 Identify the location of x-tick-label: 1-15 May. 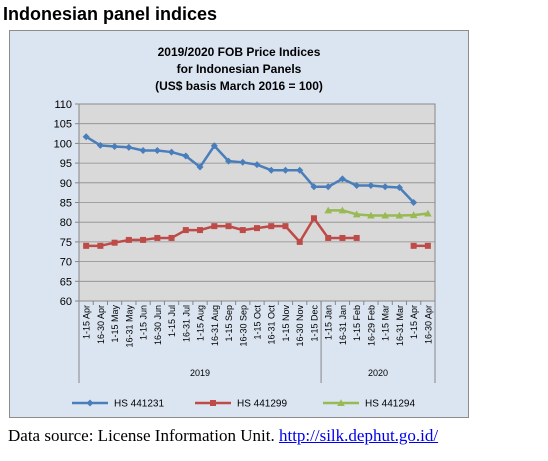
(115, 324).